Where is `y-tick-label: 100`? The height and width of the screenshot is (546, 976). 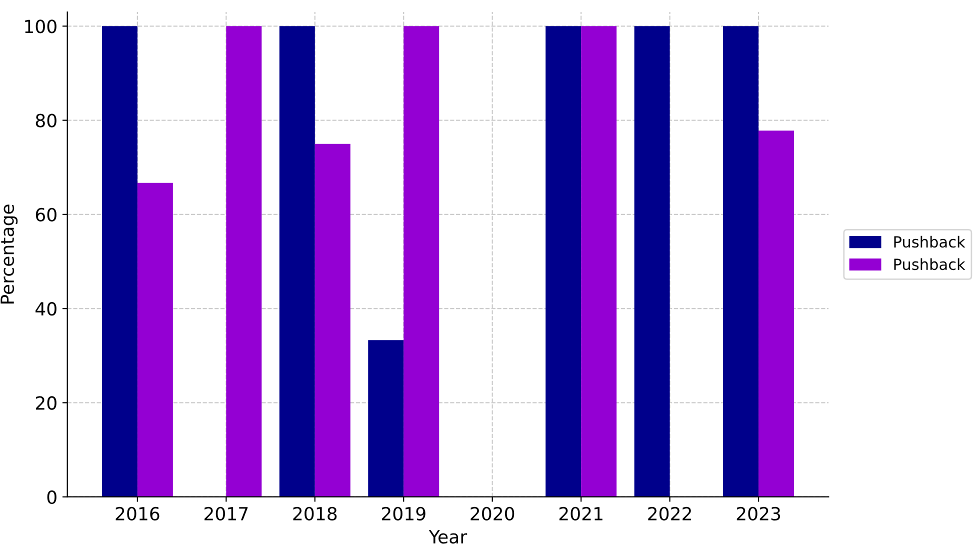
y-tick-label: 100 is located at coordinates (40, 27).